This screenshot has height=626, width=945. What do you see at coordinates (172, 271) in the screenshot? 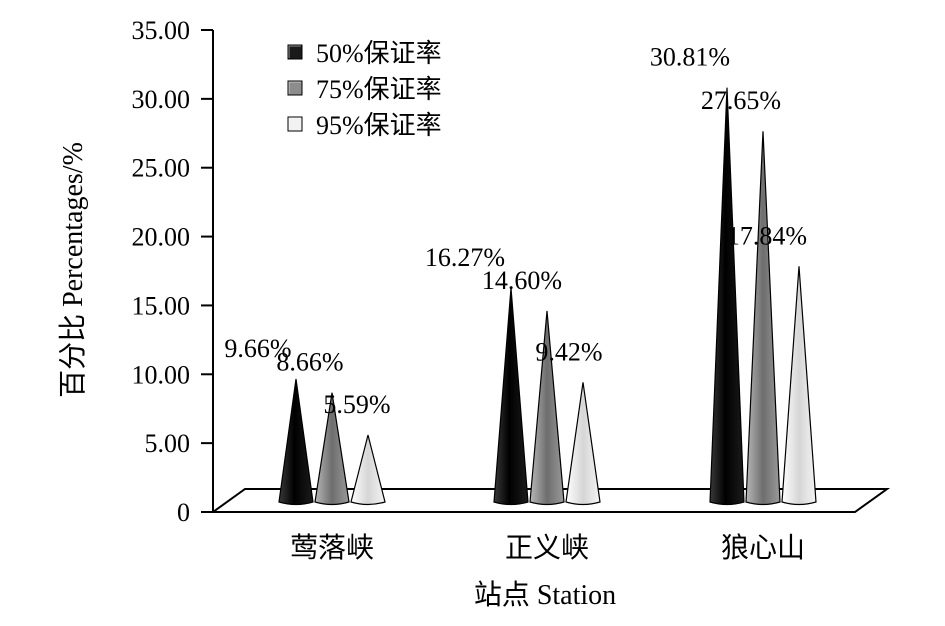
I see `y-ticks: 0 5.00 10.00 15.00 20.00 25.00 30.00 35.00` at bounding box center [172, 271].